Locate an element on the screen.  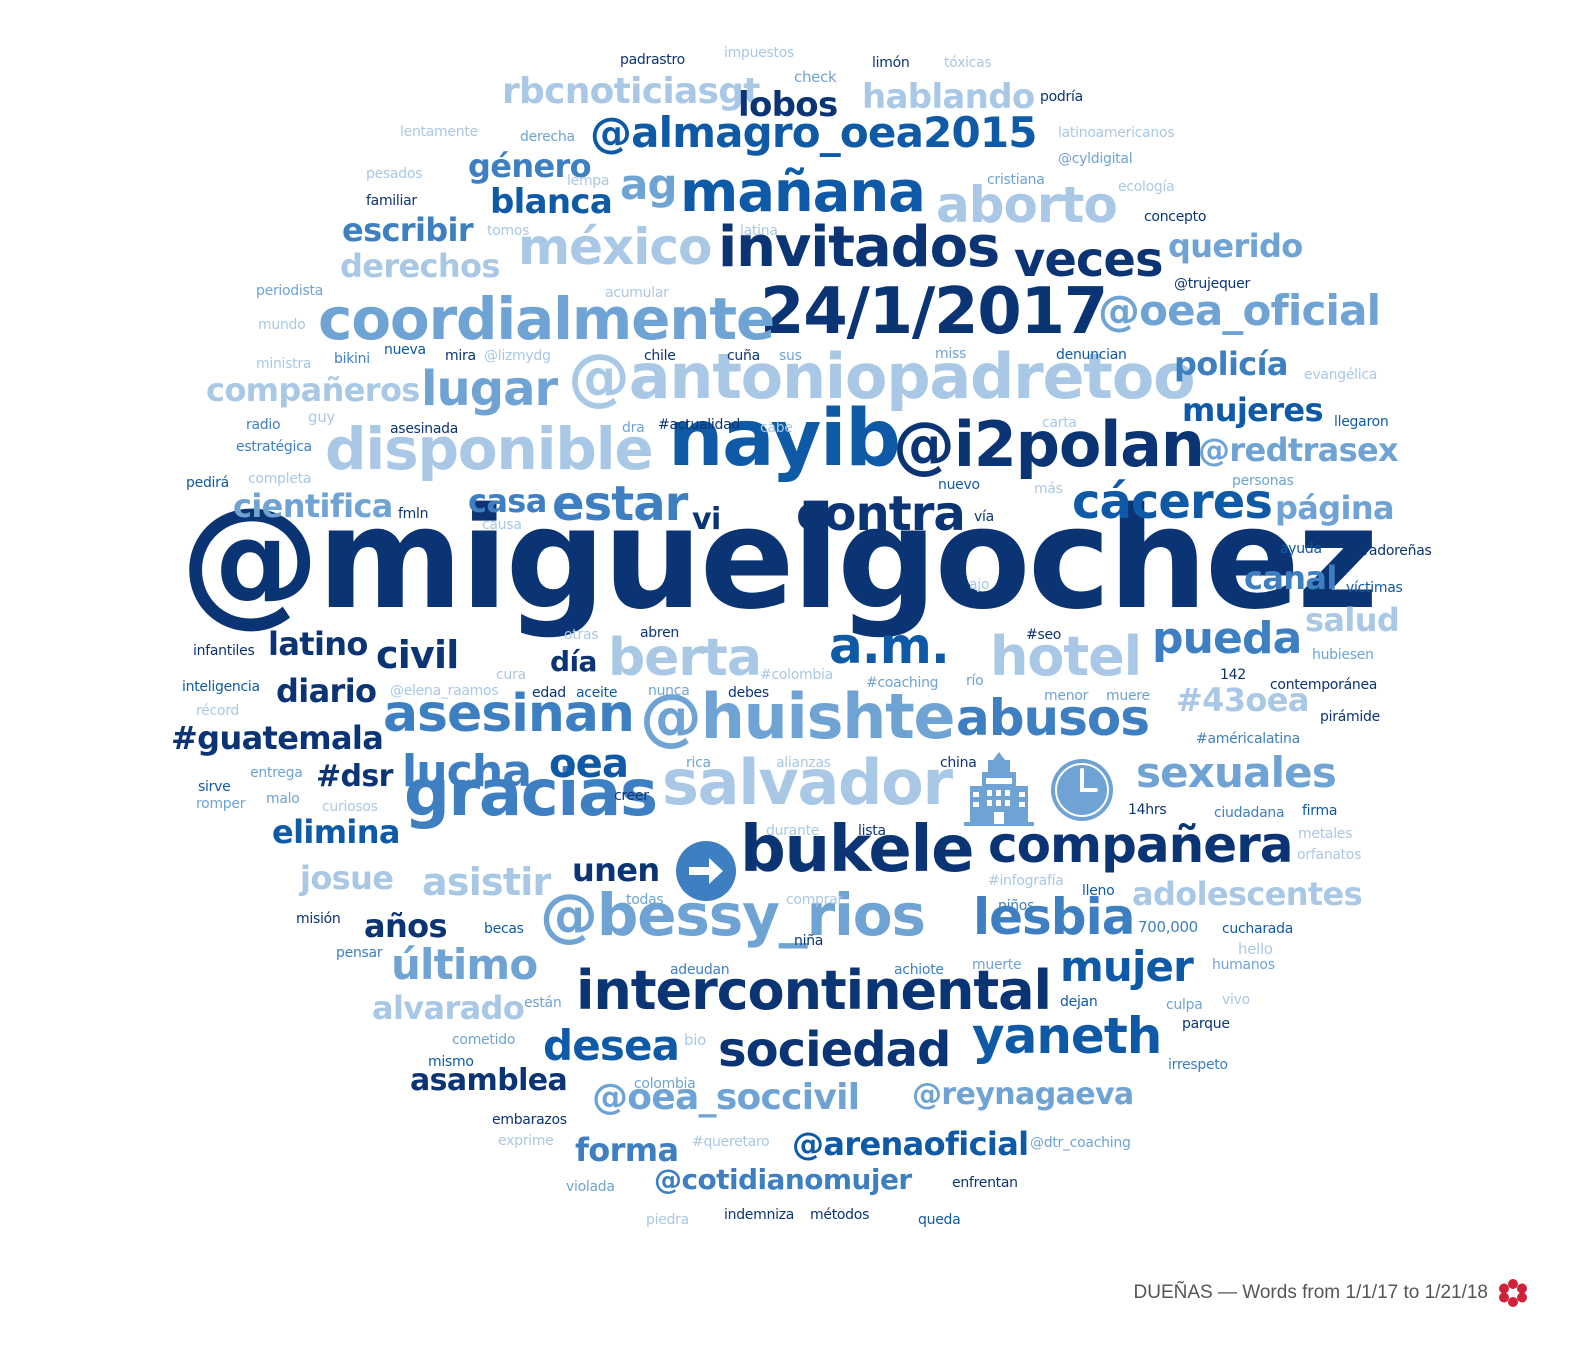
cloud-word: años is located at coordinates (405, 926).